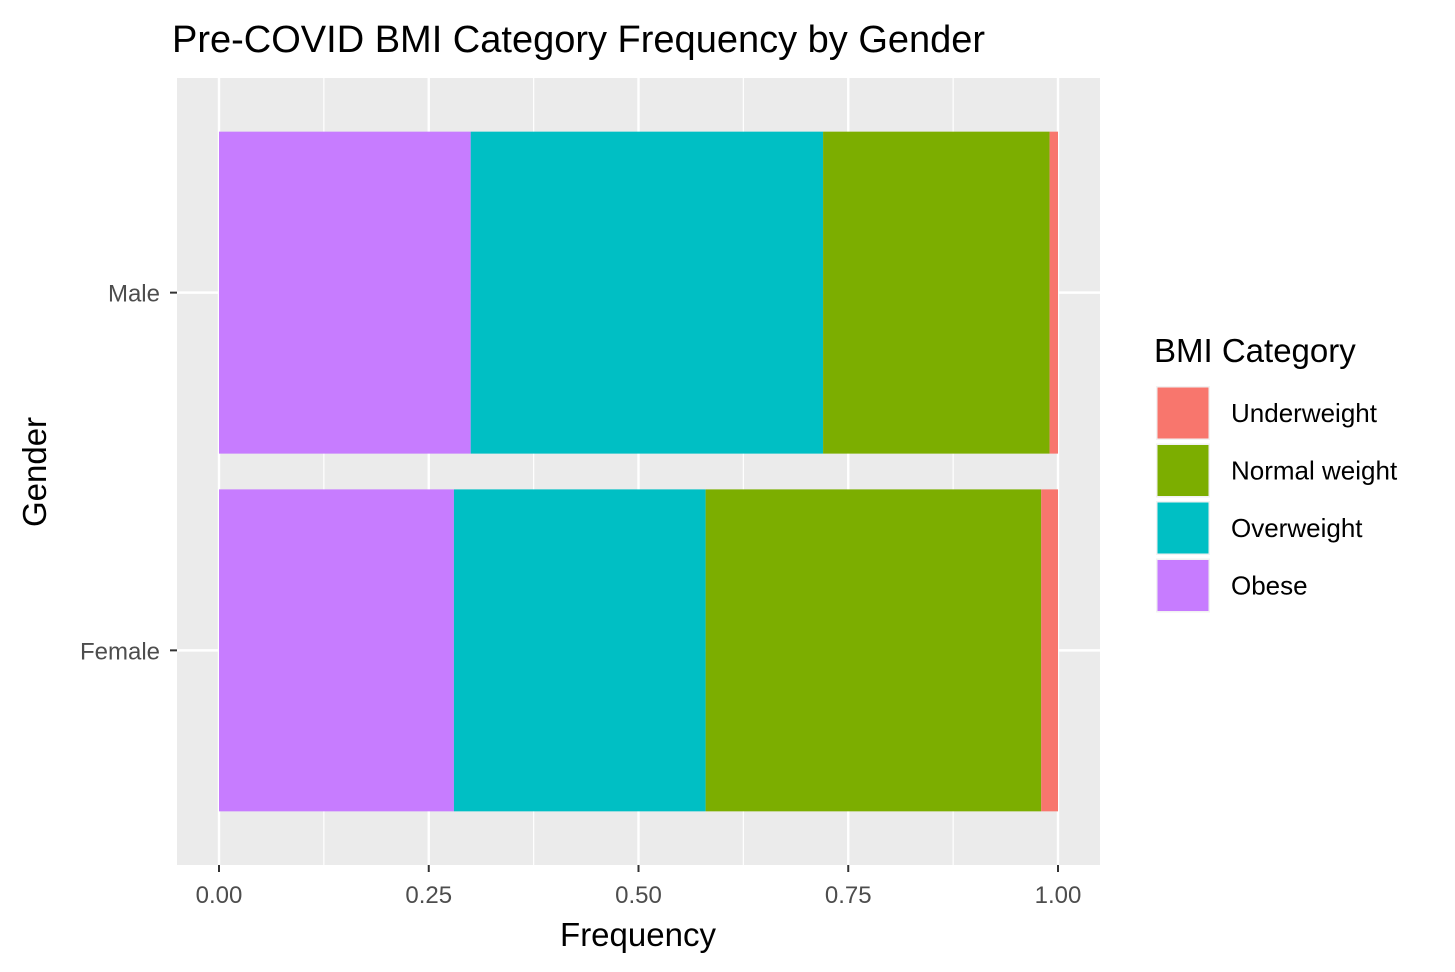 This screenshot has width=1455, height=972. What do you see at coordinates (1255, 350) in the screenshot?
I see `legend-title: BMI Category` at bounding box center [1255, 350].